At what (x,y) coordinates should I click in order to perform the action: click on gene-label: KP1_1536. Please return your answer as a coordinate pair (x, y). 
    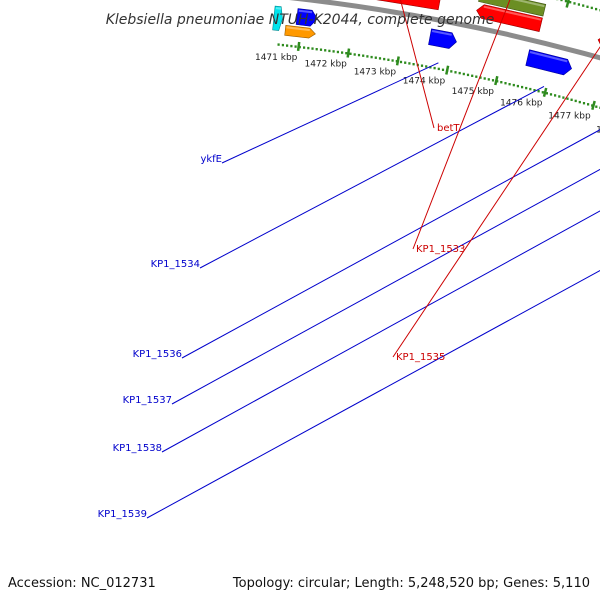
    Looking at the image, I should click on (157, 354).